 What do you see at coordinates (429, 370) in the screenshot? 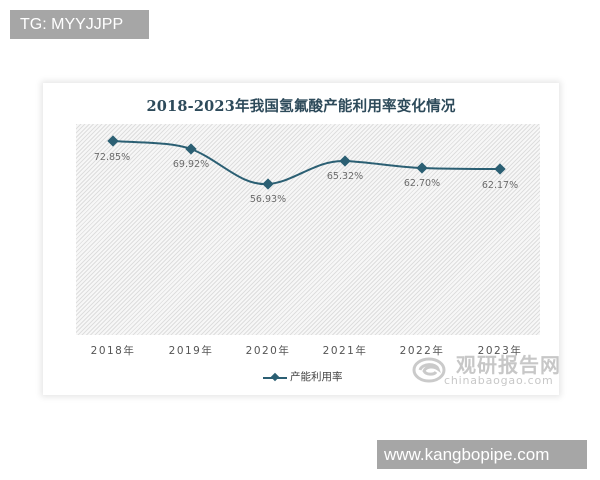
I see `chinabaogao-swirl-icon` at bounding box center [429, 370].